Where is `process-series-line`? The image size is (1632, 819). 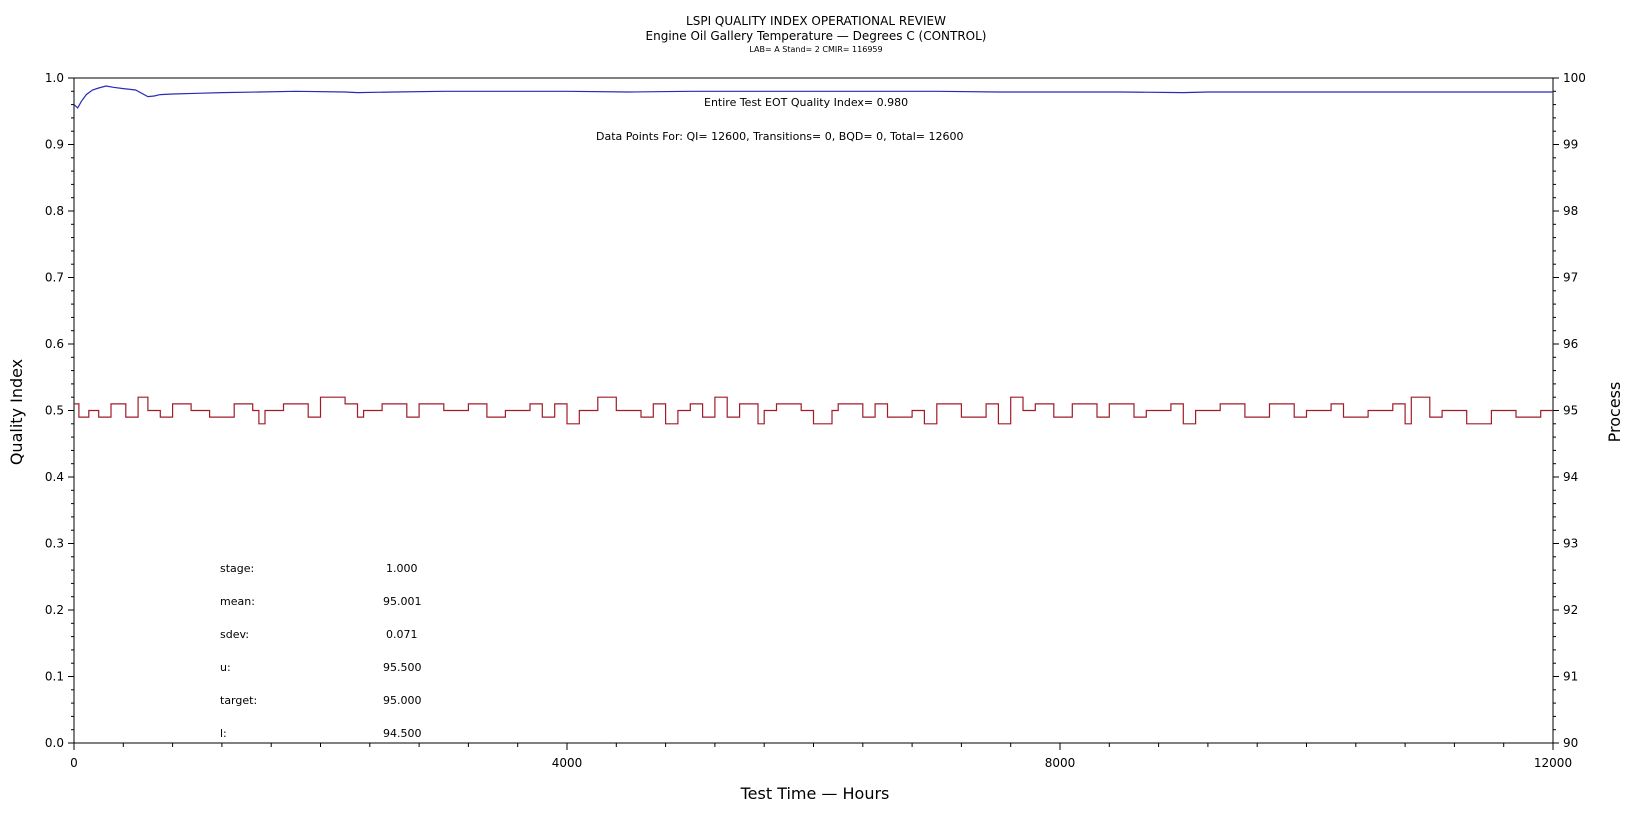
process-series-line is located at coordinates (813, 410).